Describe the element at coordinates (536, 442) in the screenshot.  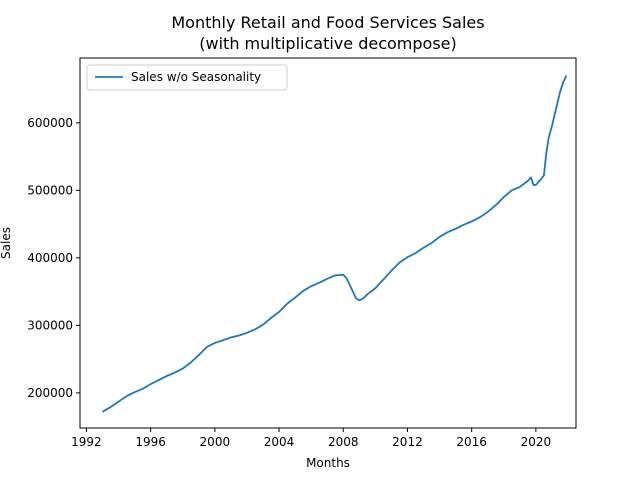
I see `x-tick-label: 2020` at that location.